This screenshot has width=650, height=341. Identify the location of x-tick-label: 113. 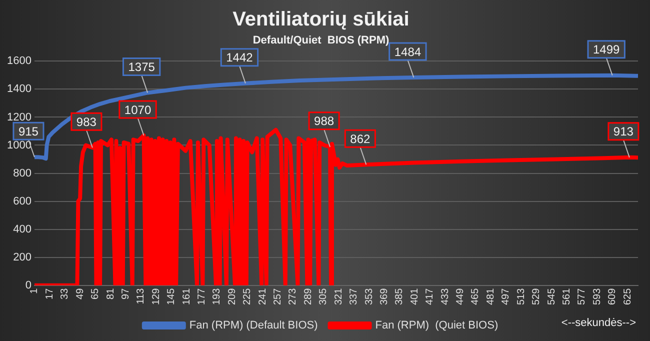
(141, 296).